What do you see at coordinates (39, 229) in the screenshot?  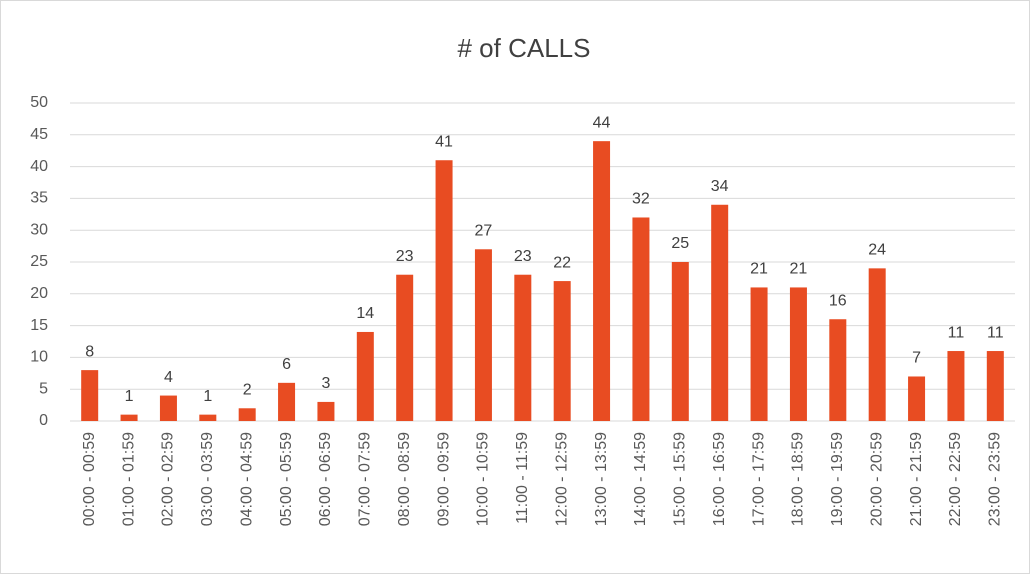 I see `y-tick-label: 30` at bounding box center [39, 229].